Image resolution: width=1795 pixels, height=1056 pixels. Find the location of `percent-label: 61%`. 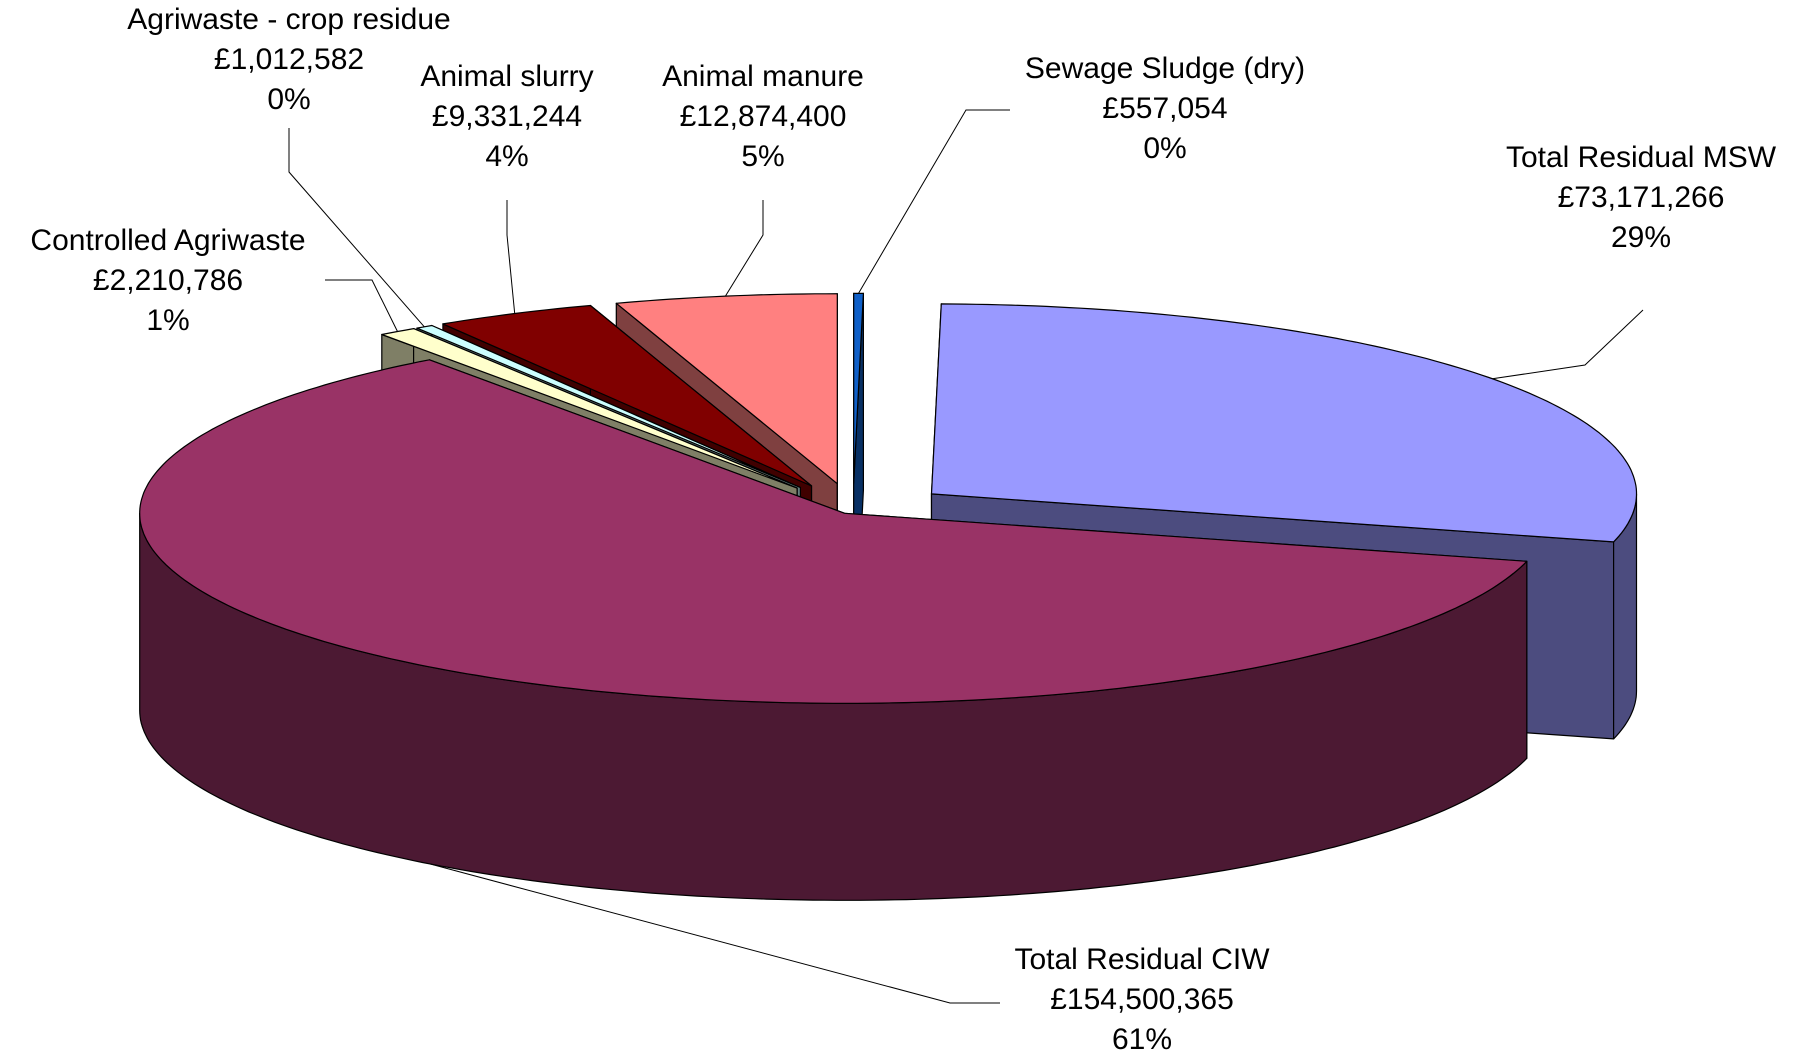

percent-label: 61% is located at coordinates (1142, 1039).